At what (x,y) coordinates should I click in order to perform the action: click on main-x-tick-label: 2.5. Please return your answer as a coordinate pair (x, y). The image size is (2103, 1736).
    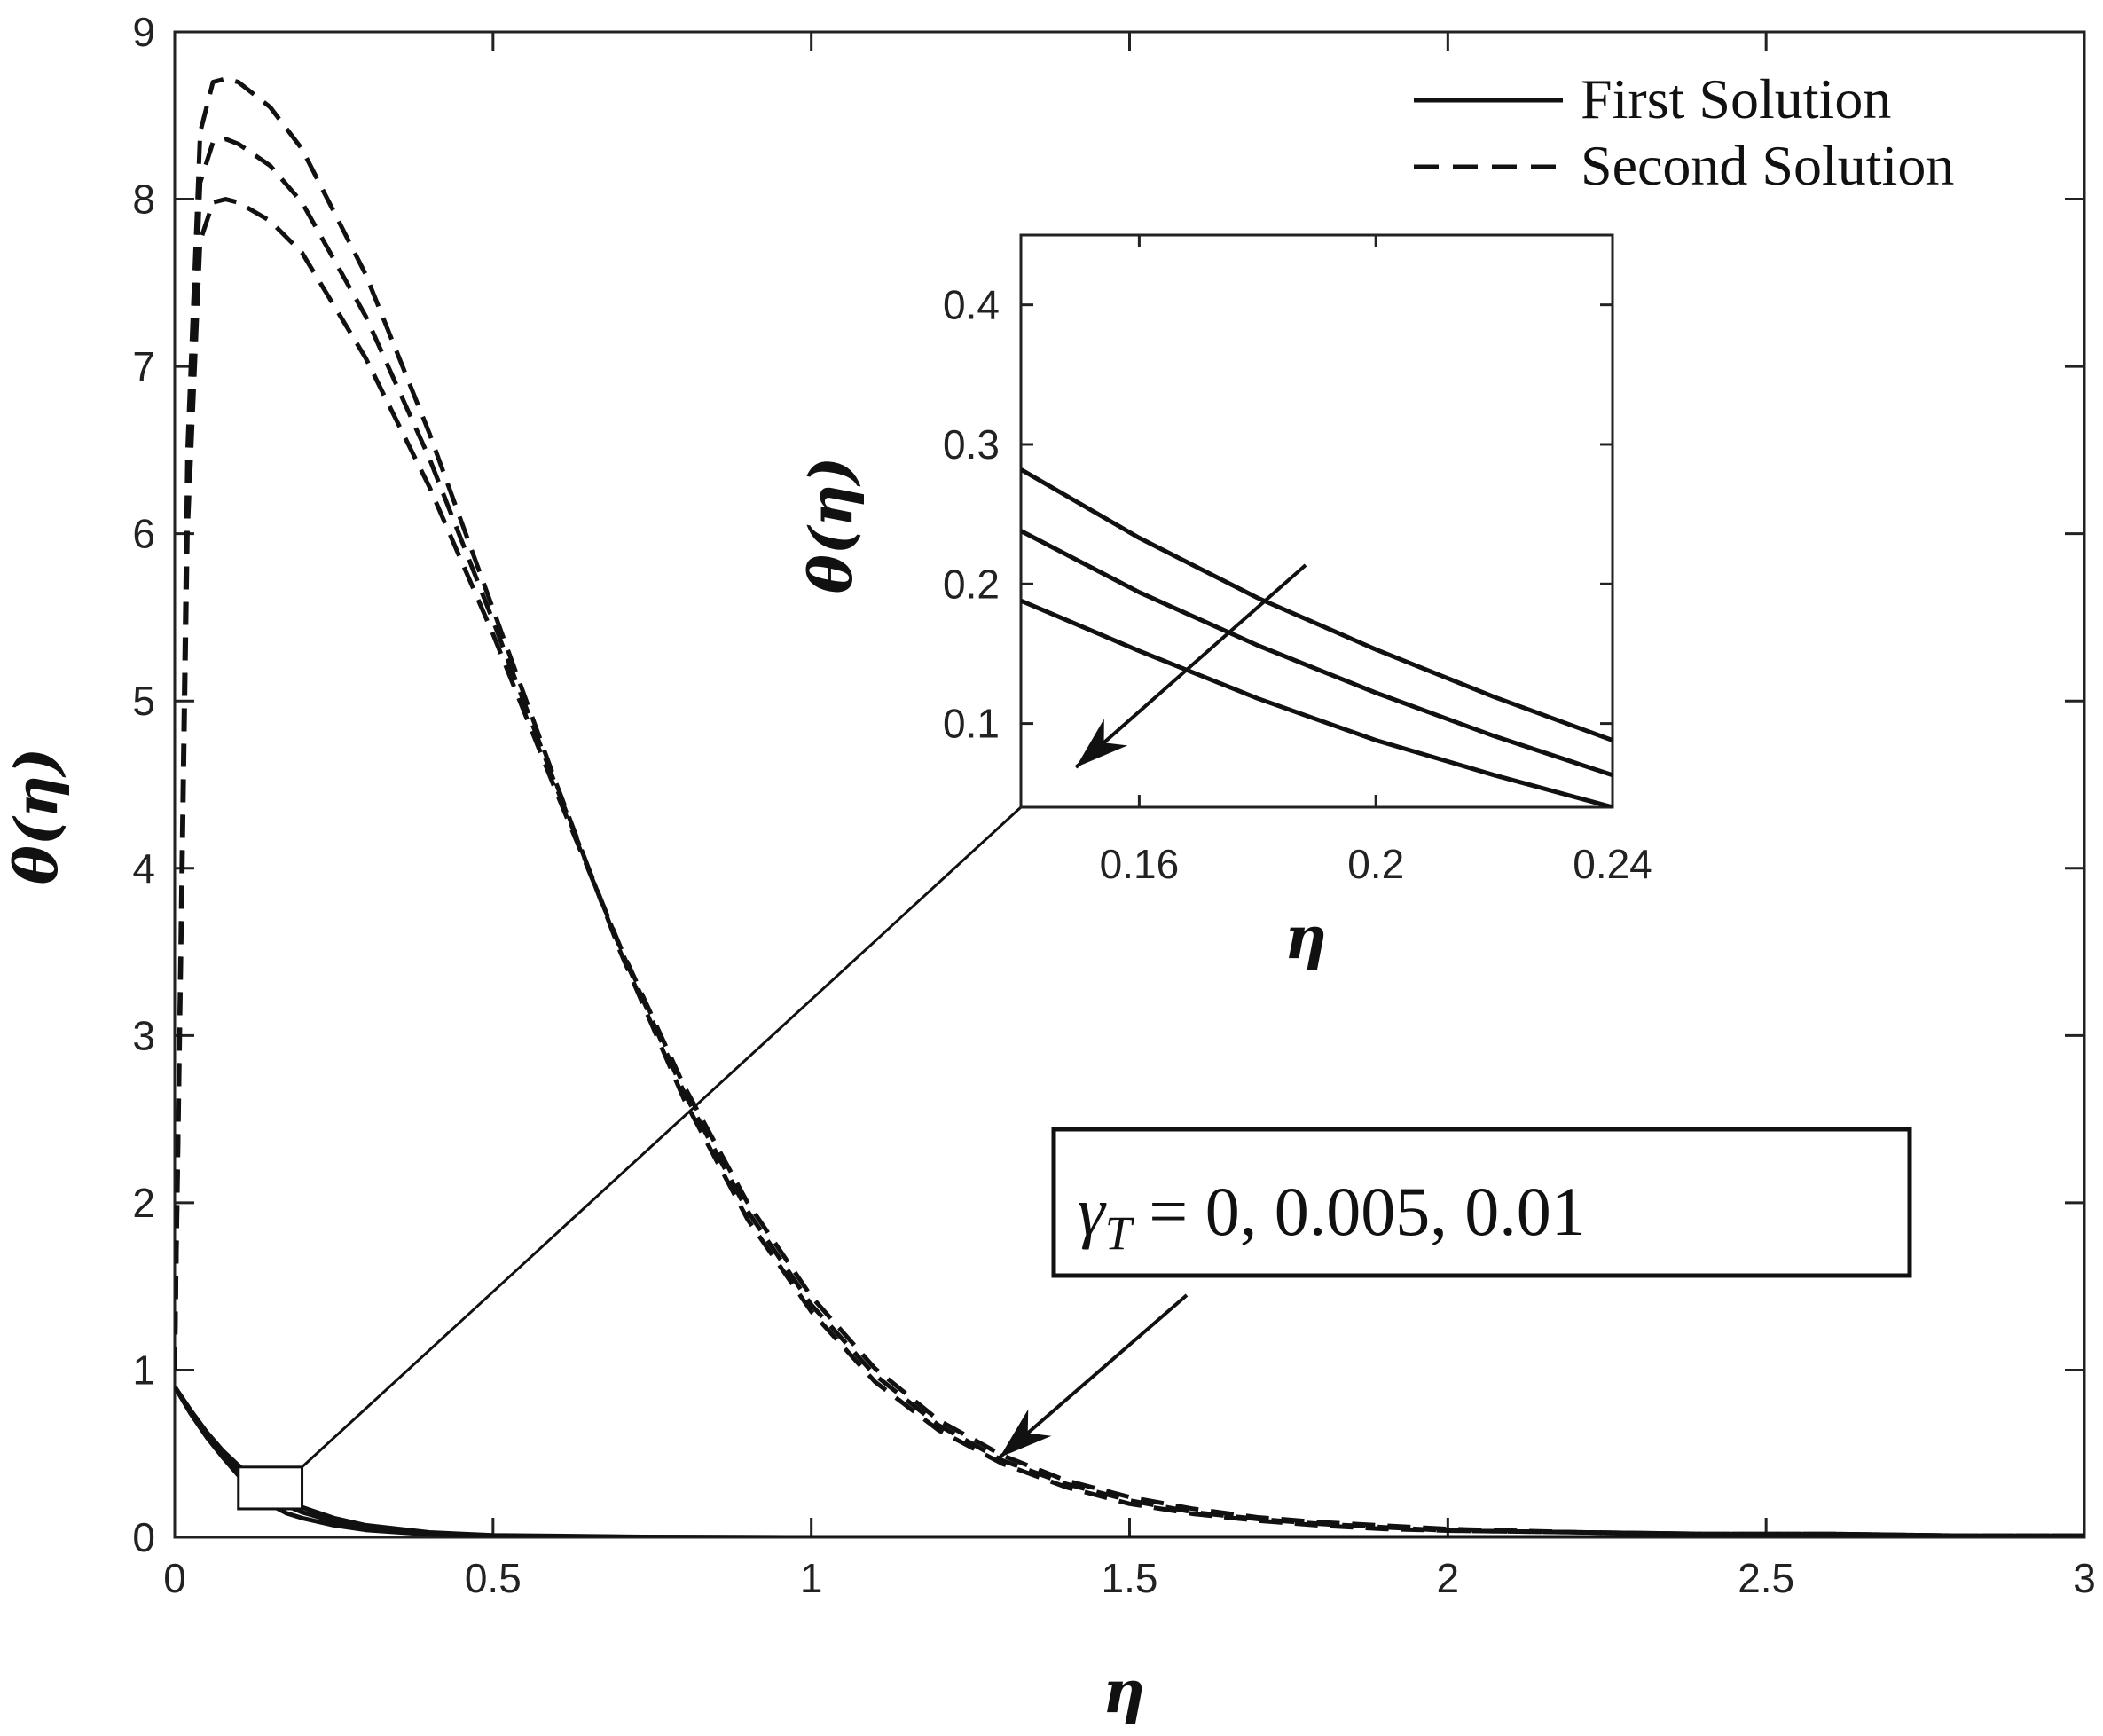
    Looking at the image, I should click on (1766, 1578).